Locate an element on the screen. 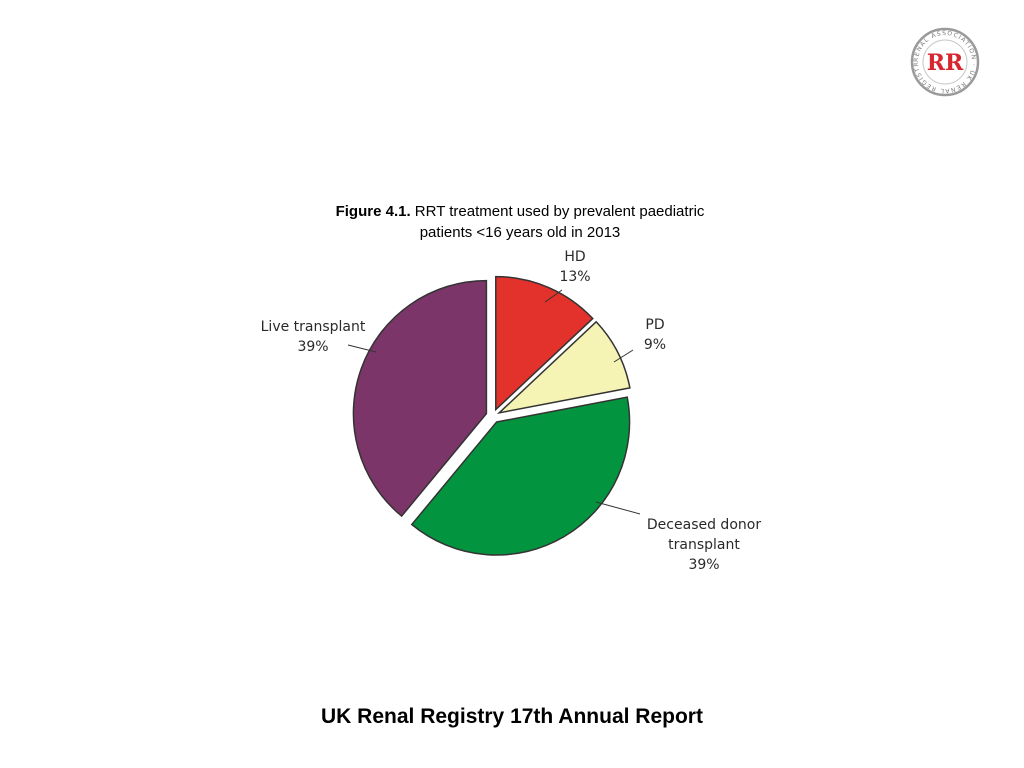 Image resolution: width=1024 pixels, height=768 pixels. slice-percent-2-2: 39% is located at coordinates (703, 565).